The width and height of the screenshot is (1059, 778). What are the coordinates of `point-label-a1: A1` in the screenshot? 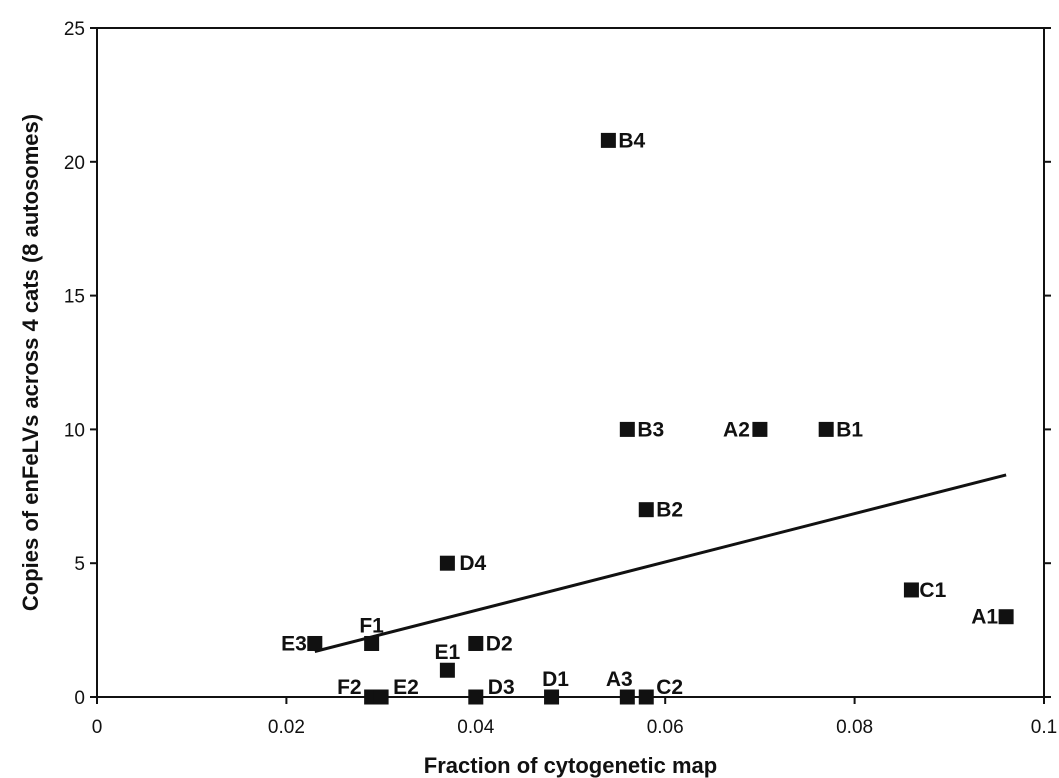 It's located at (984, 617).